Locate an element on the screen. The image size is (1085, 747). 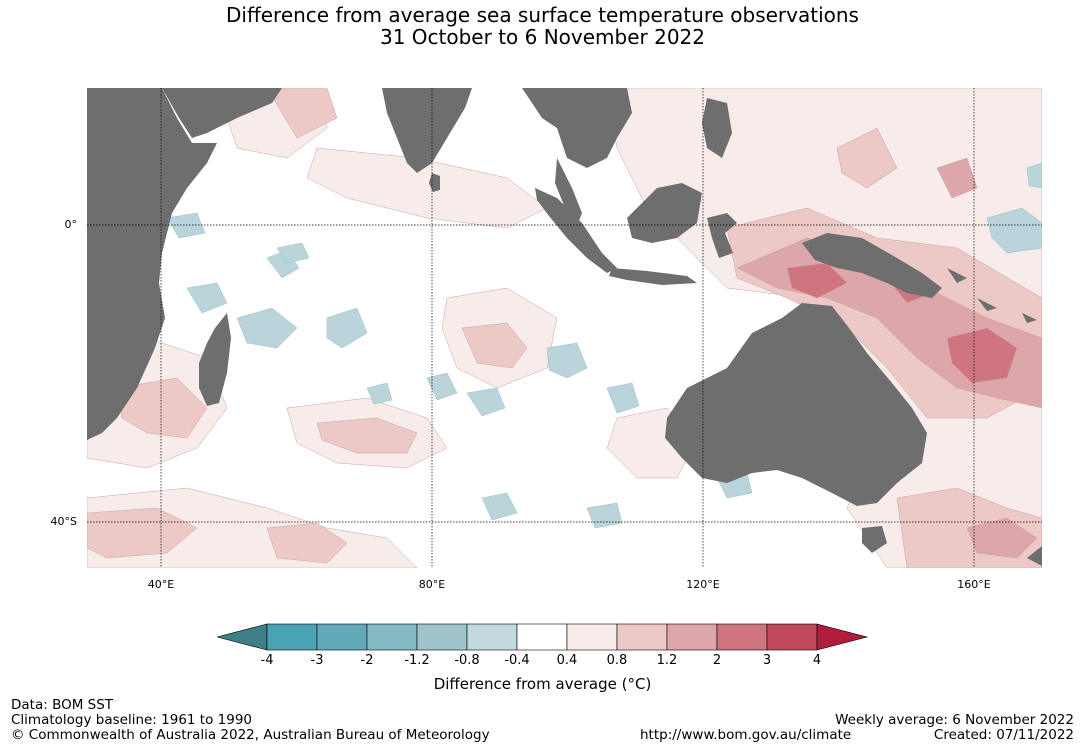
colorbar-swatches is located at coordinates (542, 637).